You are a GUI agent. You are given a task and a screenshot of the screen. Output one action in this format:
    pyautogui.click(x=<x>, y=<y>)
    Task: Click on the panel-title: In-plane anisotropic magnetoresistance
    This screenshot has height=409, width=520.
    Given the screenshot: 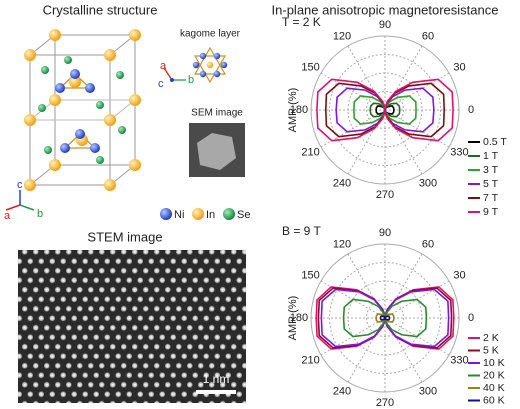 What is the action you would take?
    pyautogui.click(x=385, y=9)
    